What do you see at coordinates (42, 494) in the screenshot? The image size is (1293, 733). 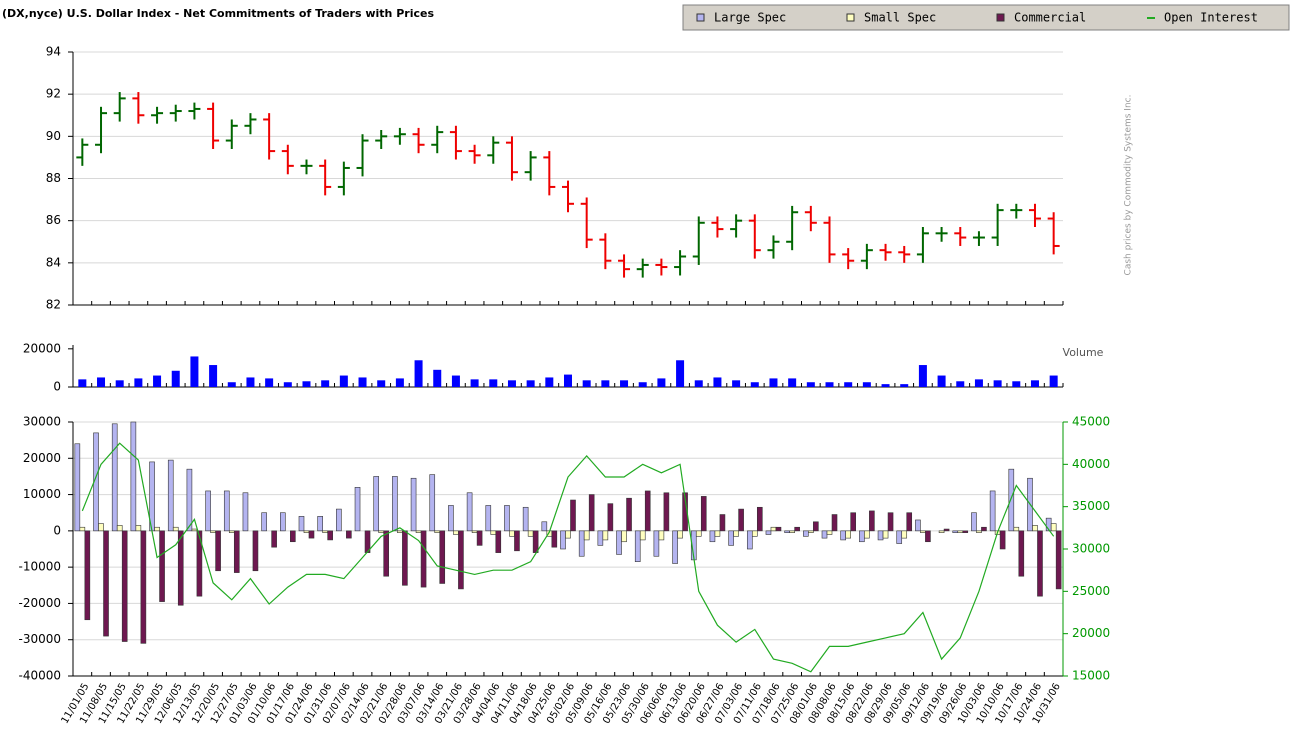 I see `y-tick-label: 10000` at bounding box center [42, 494].